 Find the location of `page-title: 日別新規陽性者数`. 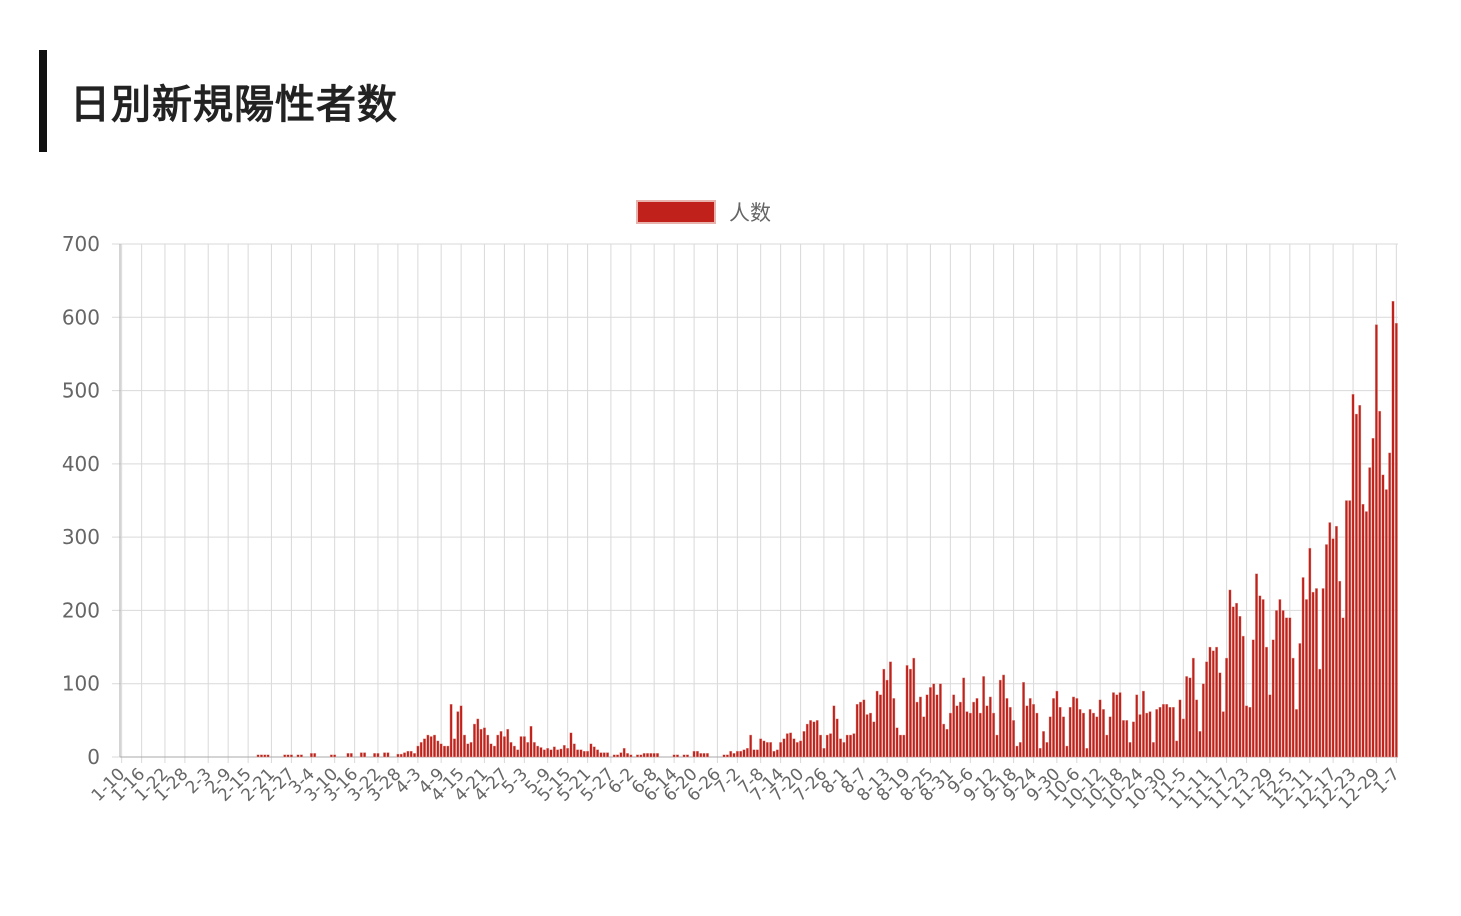

page-title: 日別新規陽性者数 is located at coordinates (234, 105).